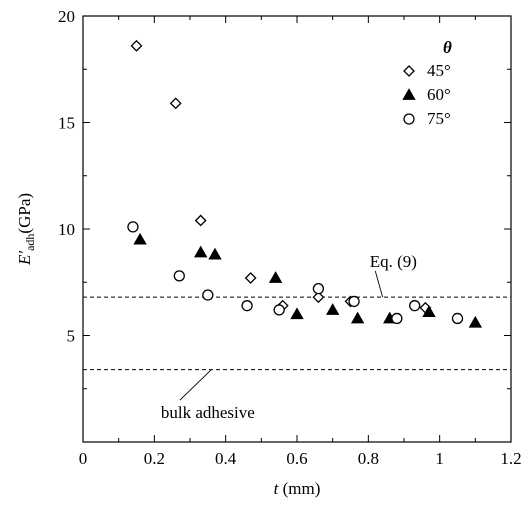 Image resolution: width=530 pixels, height=506 pixels. Describe the element at coordinates (154, 458) in the screenshot. I see `x-tick-label: 0.2` at that location.